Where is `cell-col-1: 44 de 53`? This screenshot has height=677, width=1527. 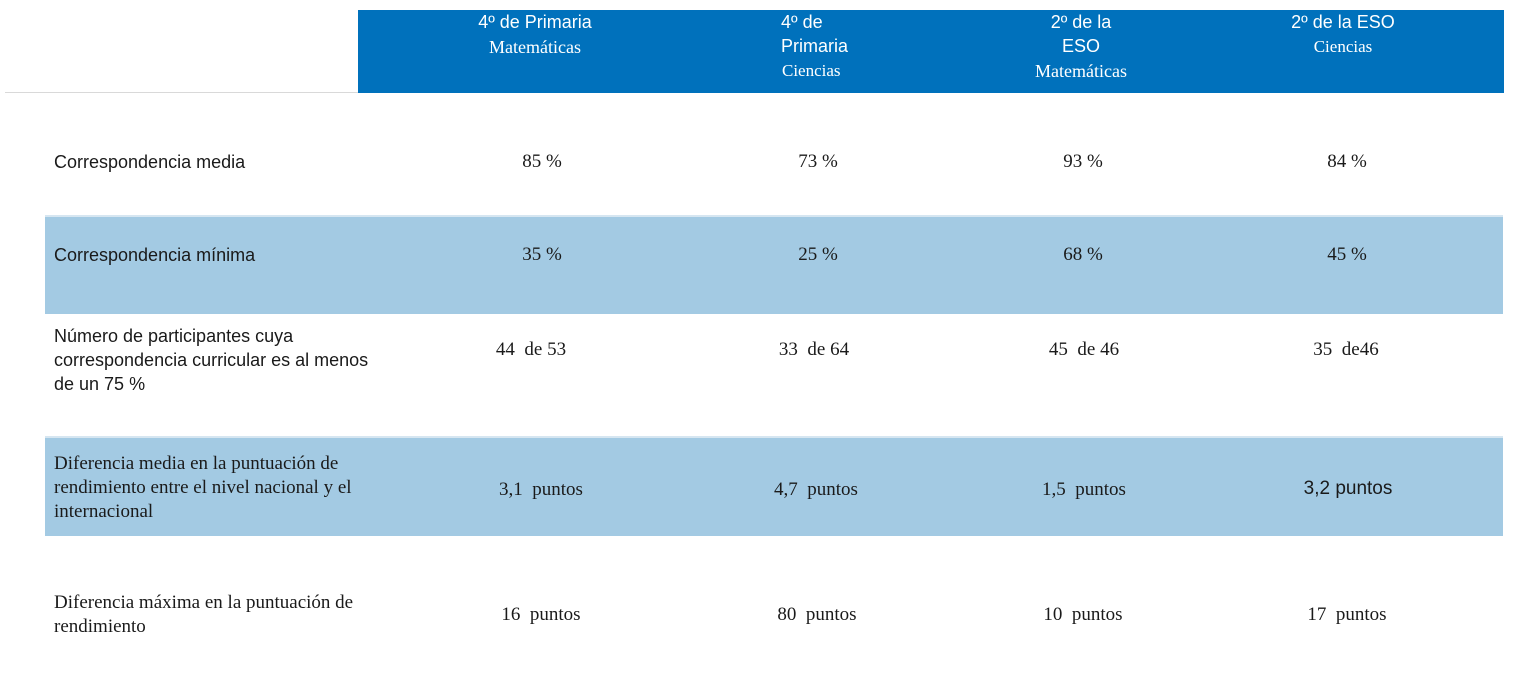 cell-col-1: 44 de 53 is located at coordinates (531, 349).